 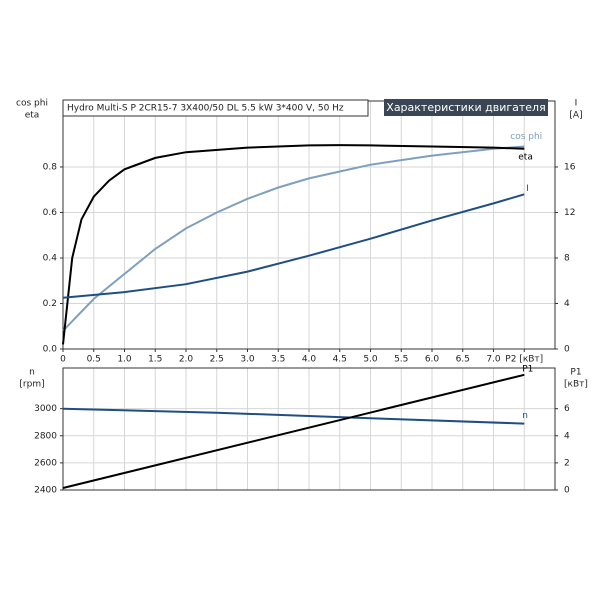 What do you see at coordinates (527, 189) in the screenshot?
I see `series-label: I` at bounding box center [527, 189].